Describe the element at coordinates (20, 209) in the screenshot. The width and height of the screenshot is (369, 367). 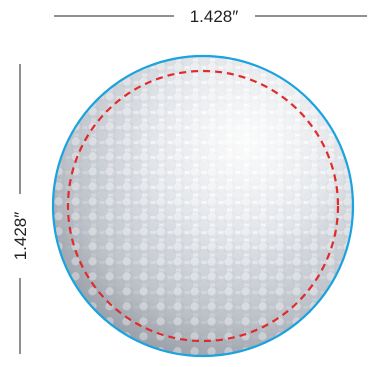
I see `height-dimension: 1.428″` at that location.